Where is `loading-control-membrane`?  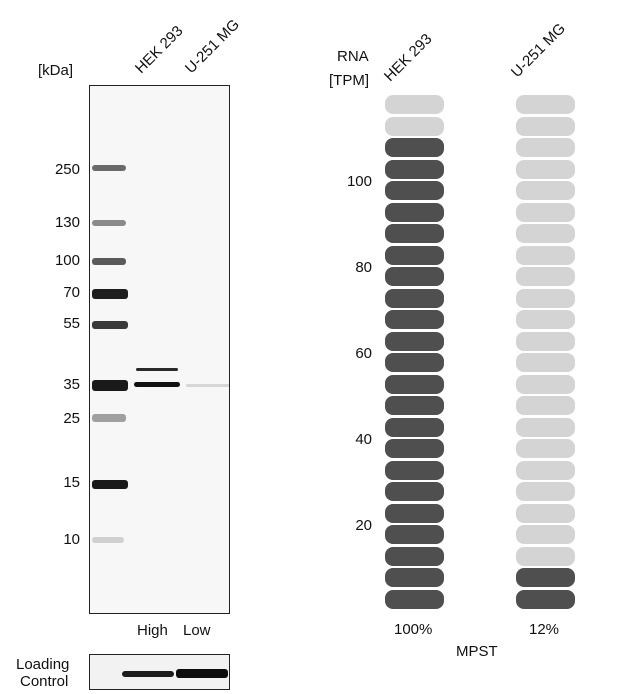
loading-control-membrane is located at coordinates (159, 672).